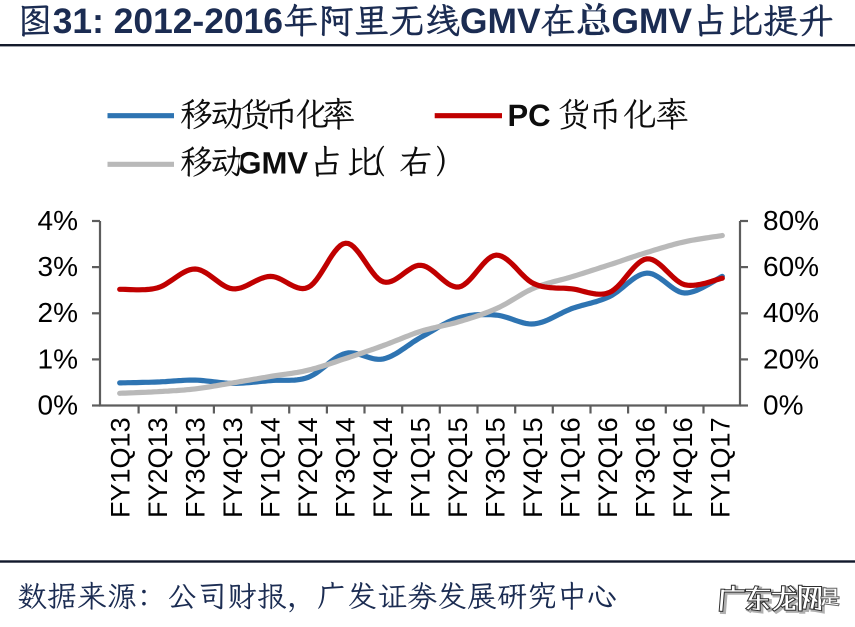  I want to click on svg-text: FY1Q14, so click(270, 467).